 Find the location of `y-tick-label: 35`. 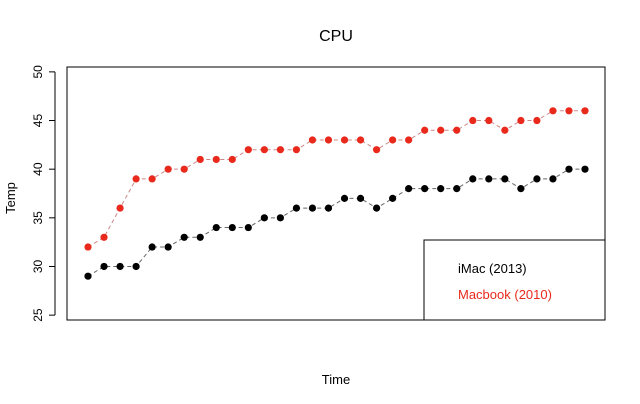

y-tick-label: 35 is located at coordinates (38, 218).